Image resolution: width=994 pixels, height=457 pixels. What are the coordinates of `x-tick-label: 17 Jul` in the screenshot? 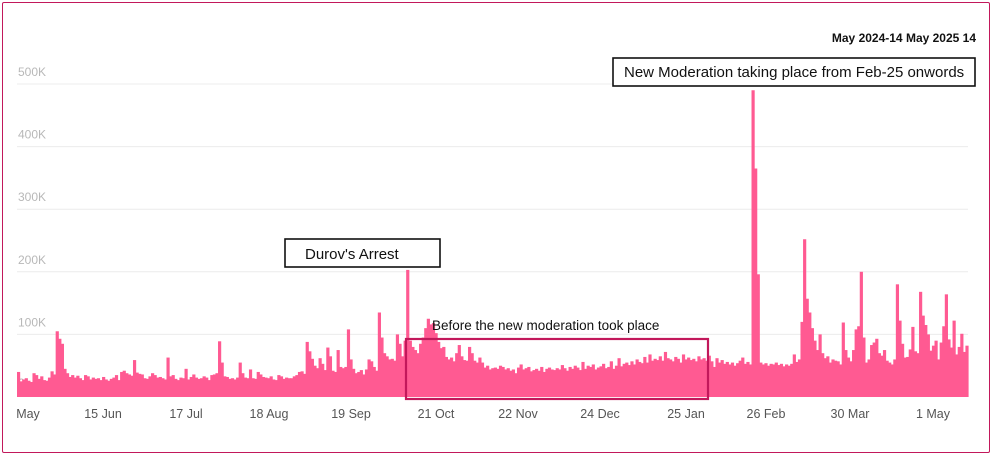 It's located at (185, 414).